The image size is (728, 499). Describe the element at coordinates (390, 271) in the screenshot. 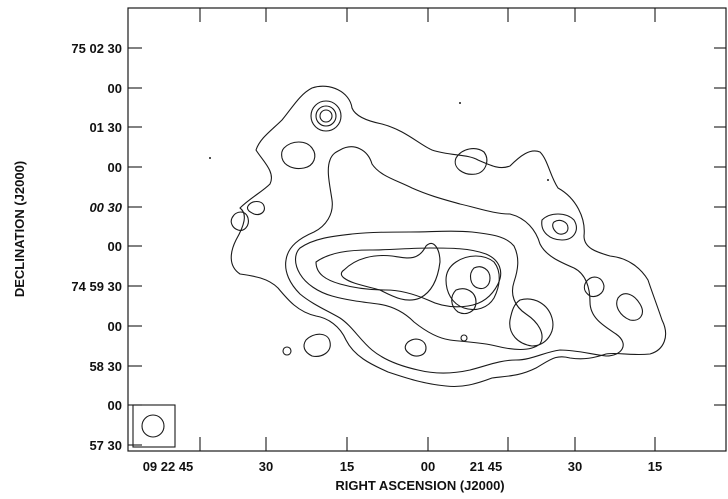

I see `contour-level-5-core` at that location.